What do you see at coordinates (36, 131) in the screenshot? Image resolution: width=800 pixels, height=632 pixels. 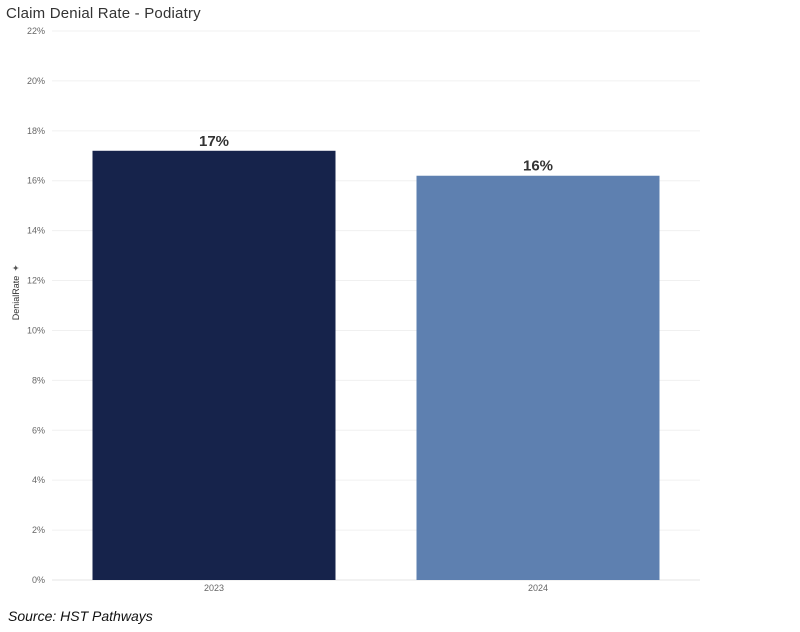 I see `y-tick-label: 18%` at bounding box center [36, 131].